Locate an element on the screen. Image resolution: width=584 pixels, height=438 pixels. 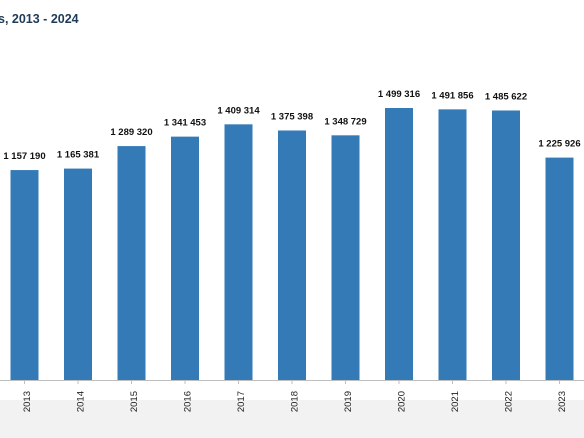
x-tick-label-2015: 2015 is located at coordinates (134, 401).